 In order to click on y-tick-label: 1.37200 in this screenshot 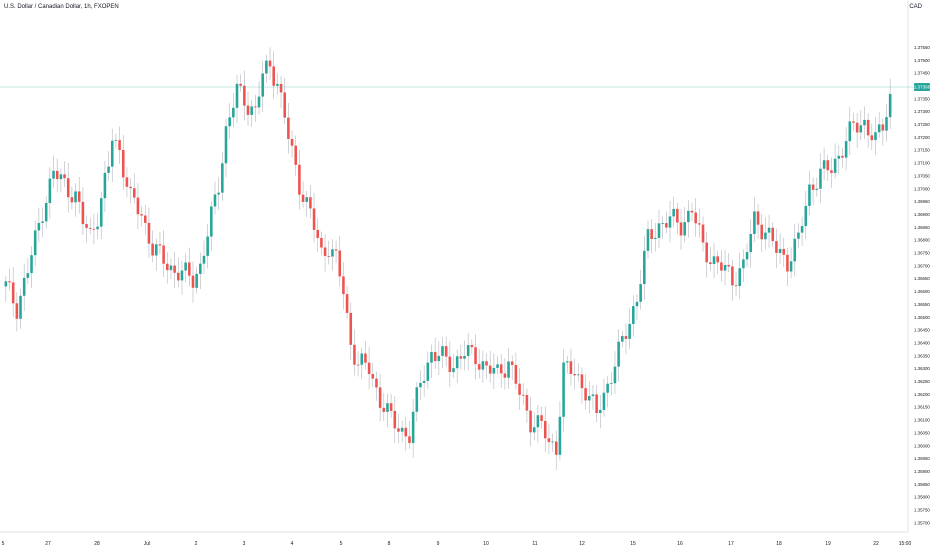, I will do `click(922, 137)`.